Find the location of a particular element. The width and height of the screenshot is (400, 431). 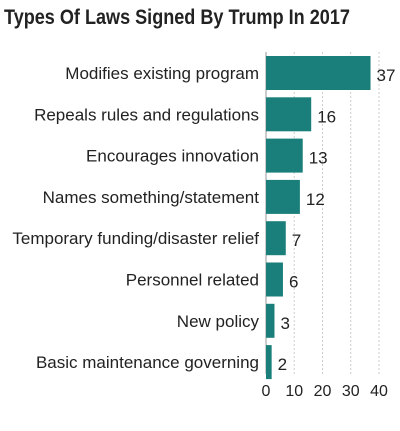

category-label: Modifies existing program is located at coordinates (162, 73).